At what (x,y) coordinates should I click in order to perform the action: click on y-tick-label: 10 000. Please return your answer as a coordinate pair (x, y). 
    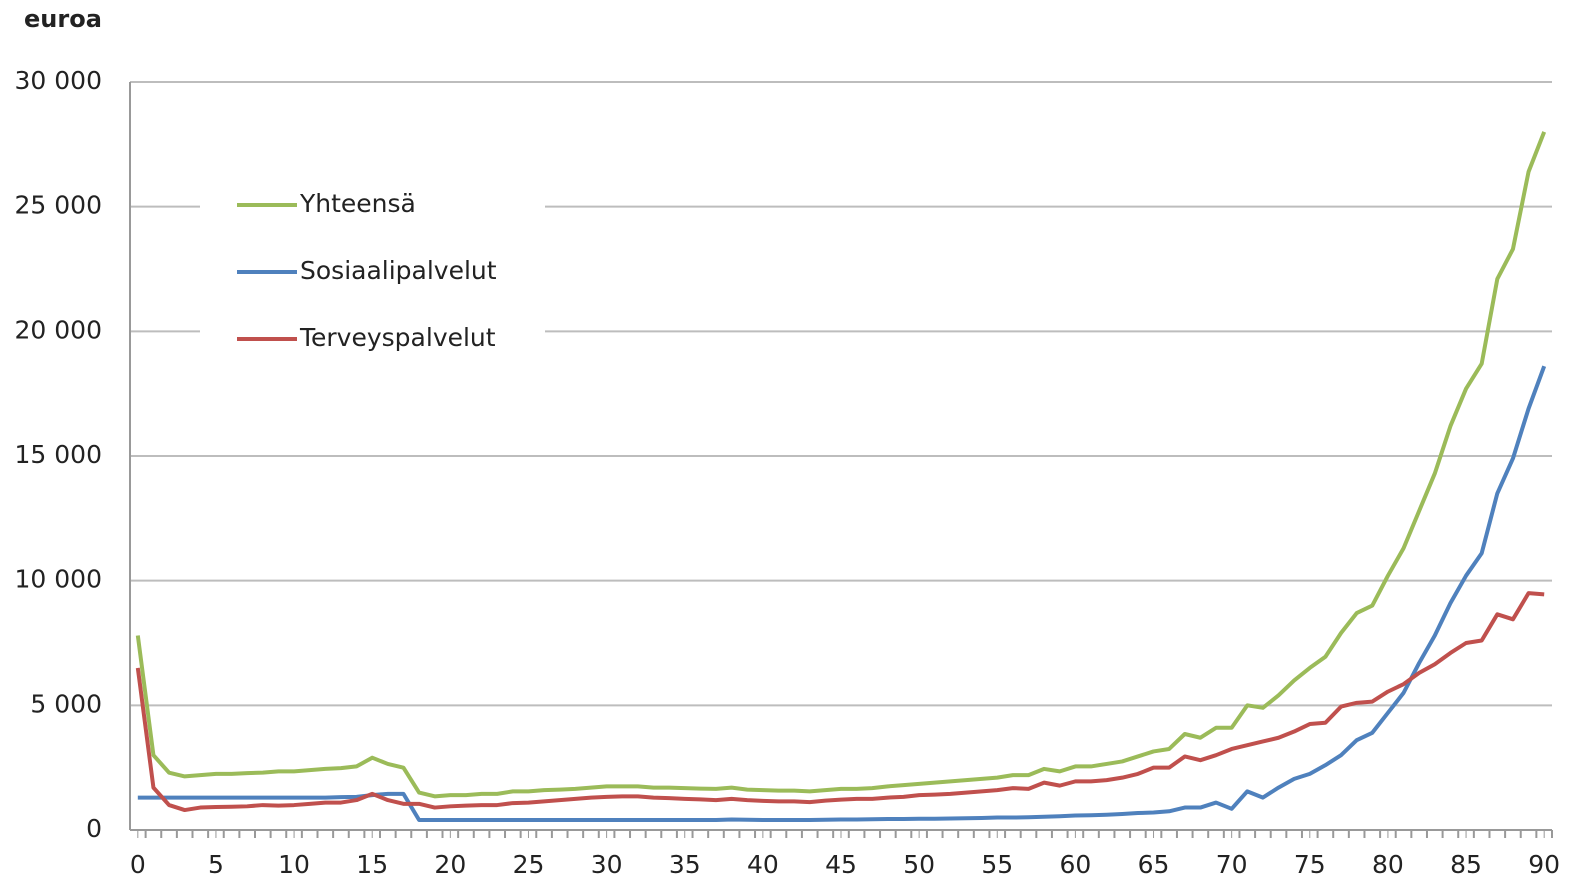
    Looking at the image, I should click on (58, 579).